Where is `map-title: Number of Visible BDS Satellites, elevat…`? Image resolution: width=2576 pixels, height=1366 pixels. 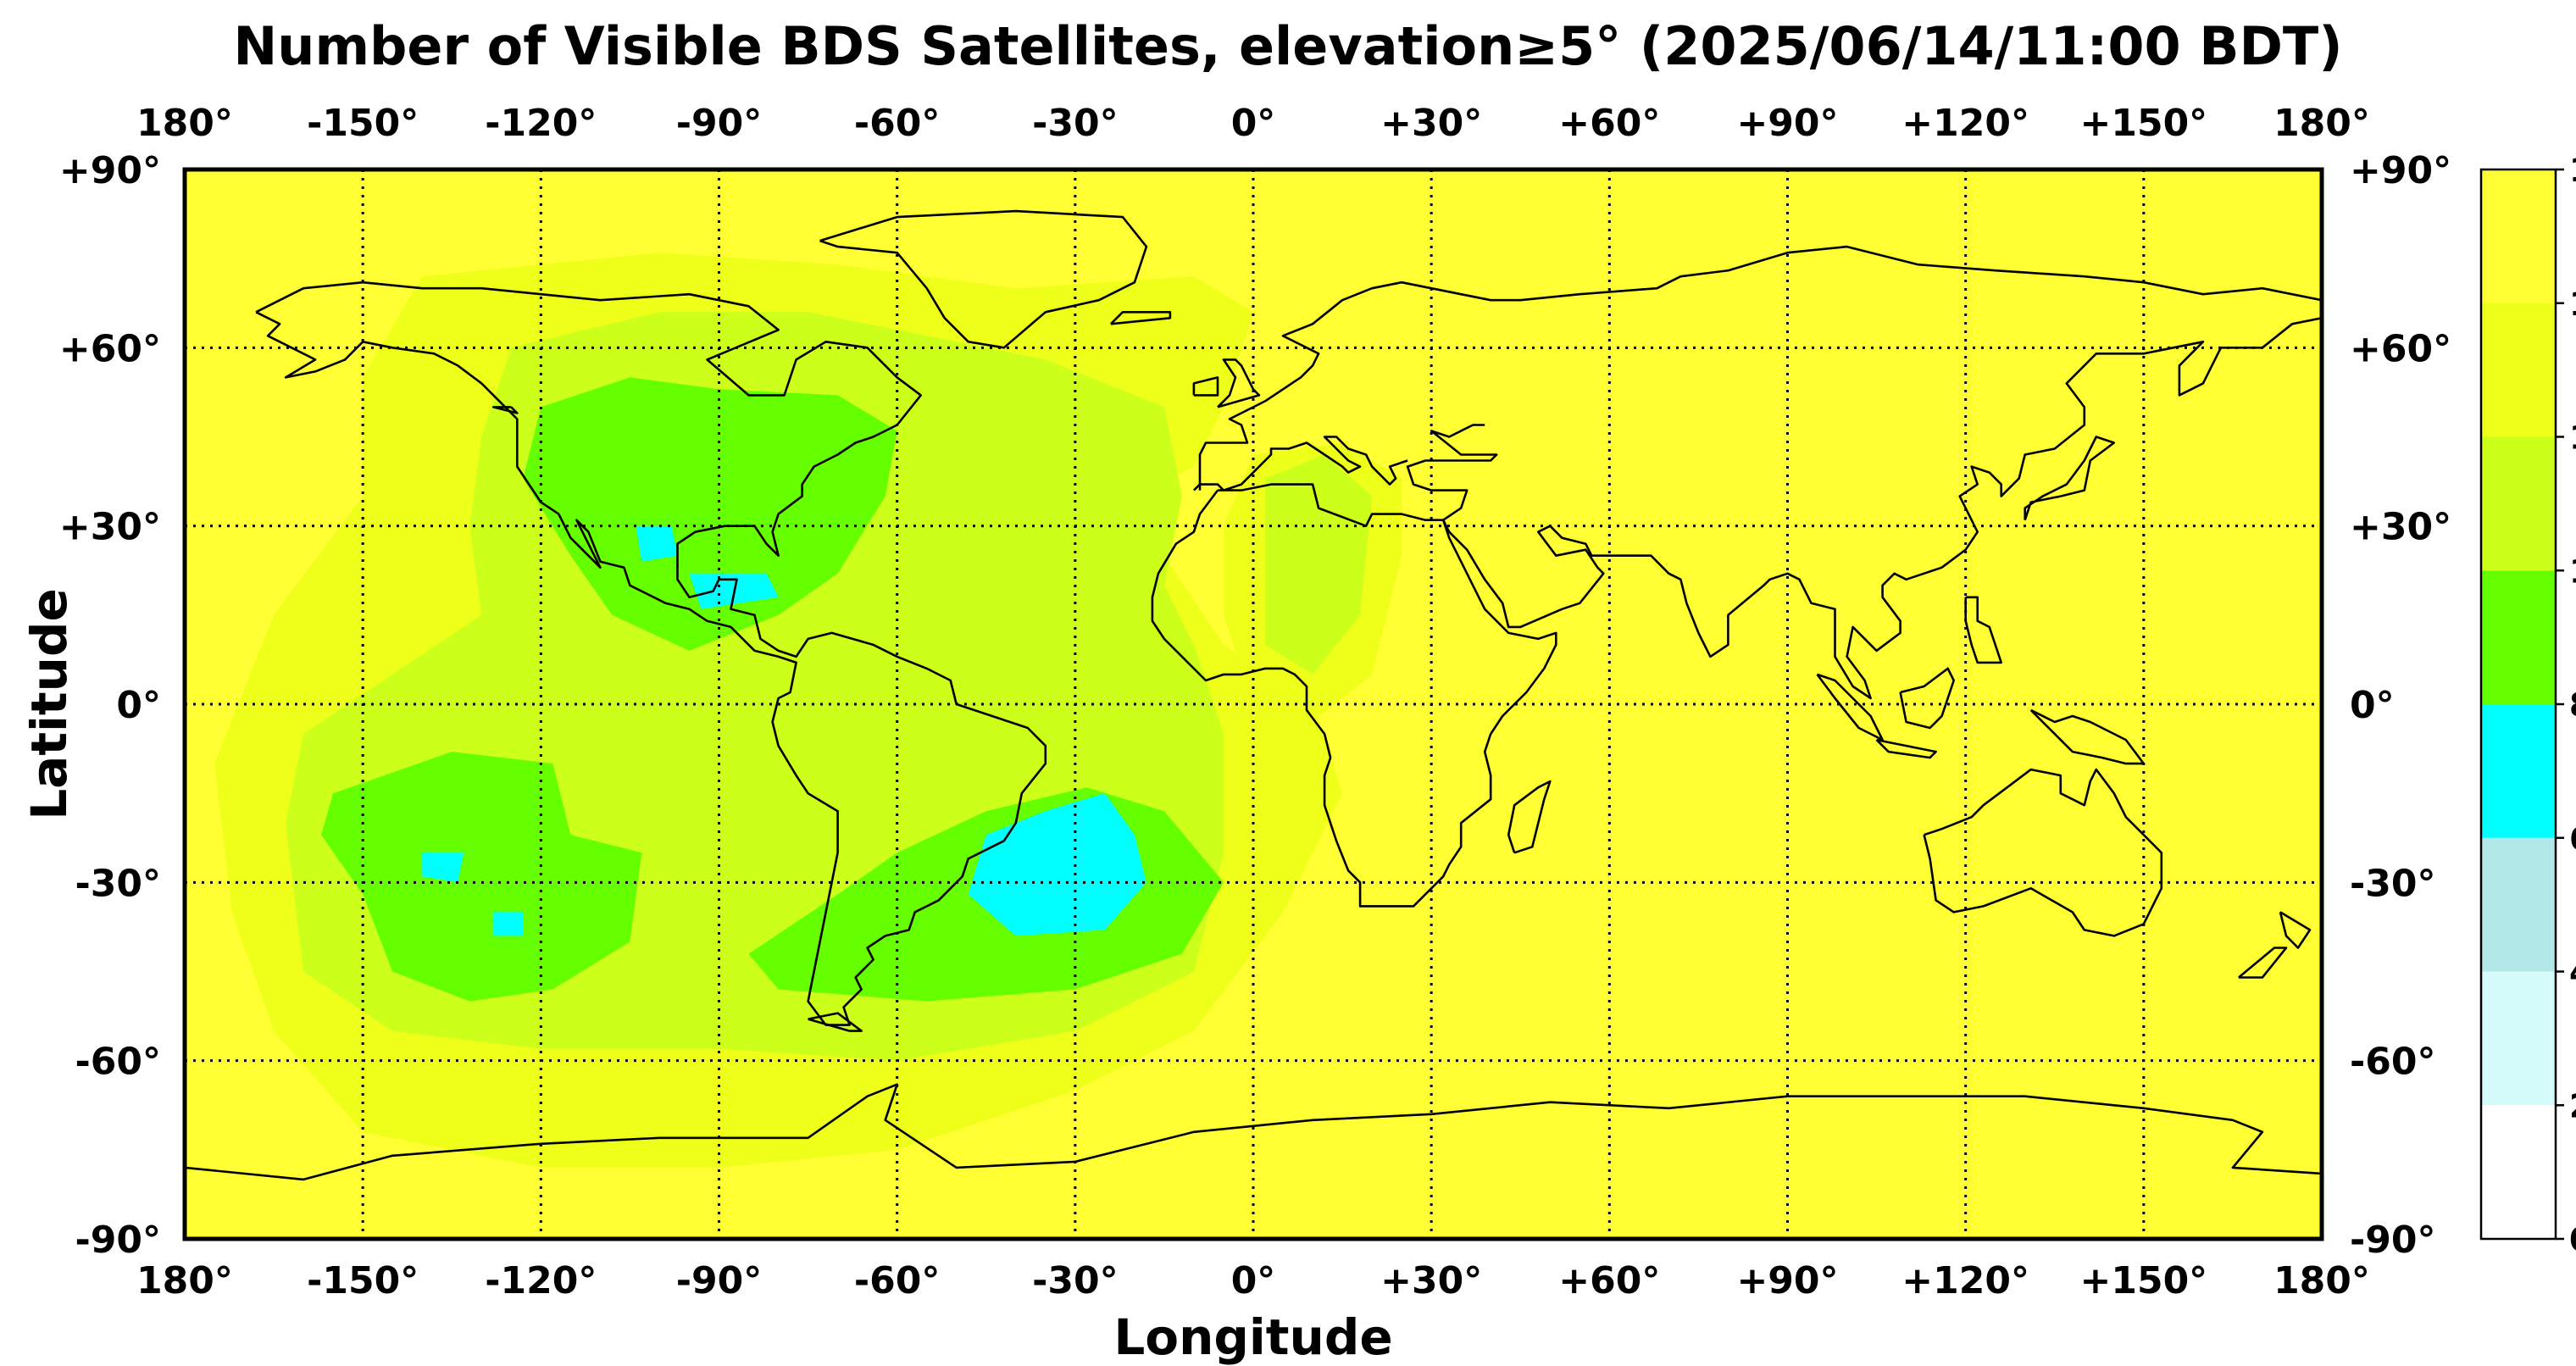 map-title: Number of Visible BDS Satellites, elevat… is located at coordinates (1288, 46).